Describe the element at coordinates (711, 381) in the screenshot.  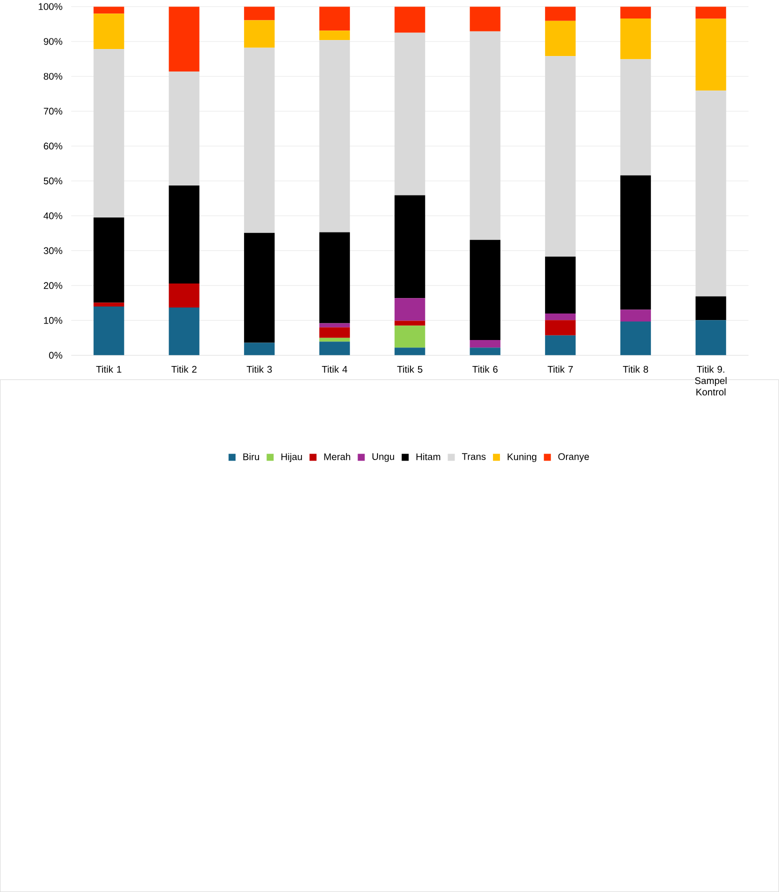
I see `x-tick-label: Titik 9. Sampel Kontrol` at that location.